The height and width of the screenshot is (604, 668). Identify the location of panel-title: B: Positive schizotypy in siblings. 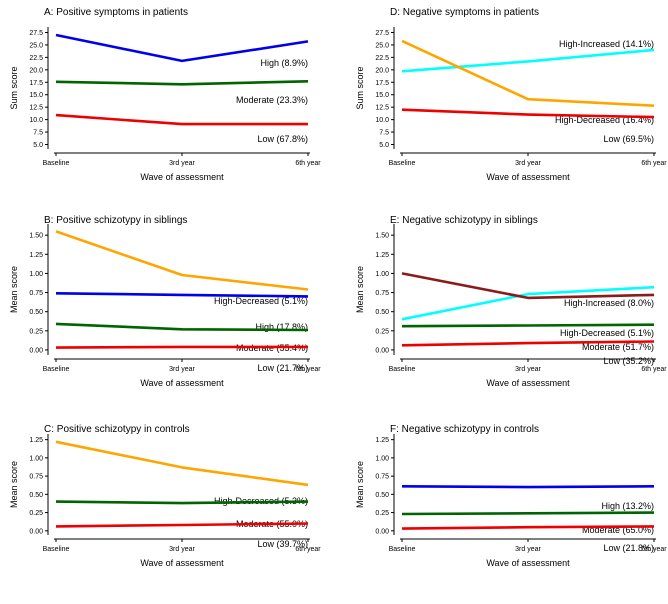
(115, 220).